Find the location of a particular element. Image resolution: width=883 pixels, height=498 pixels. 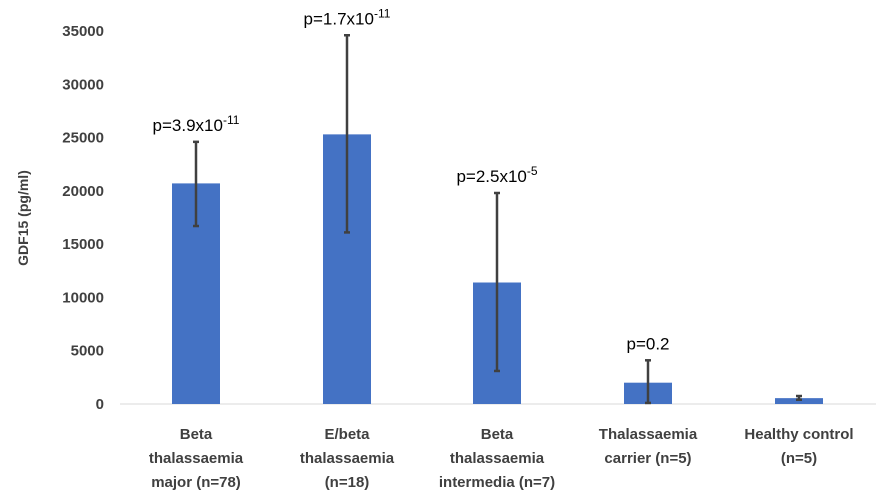

p-value-base: p=3.9x10 is located at coordinates (188, 125).